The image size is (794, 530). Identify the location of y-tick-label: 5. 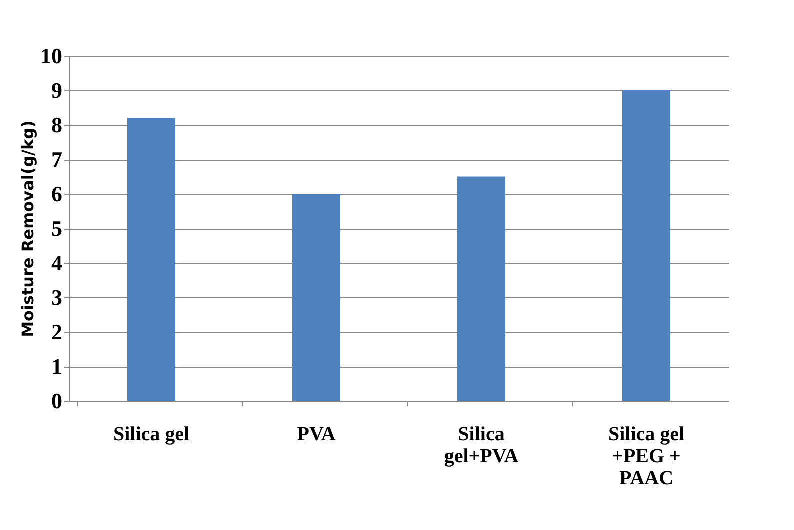
(57, 228).